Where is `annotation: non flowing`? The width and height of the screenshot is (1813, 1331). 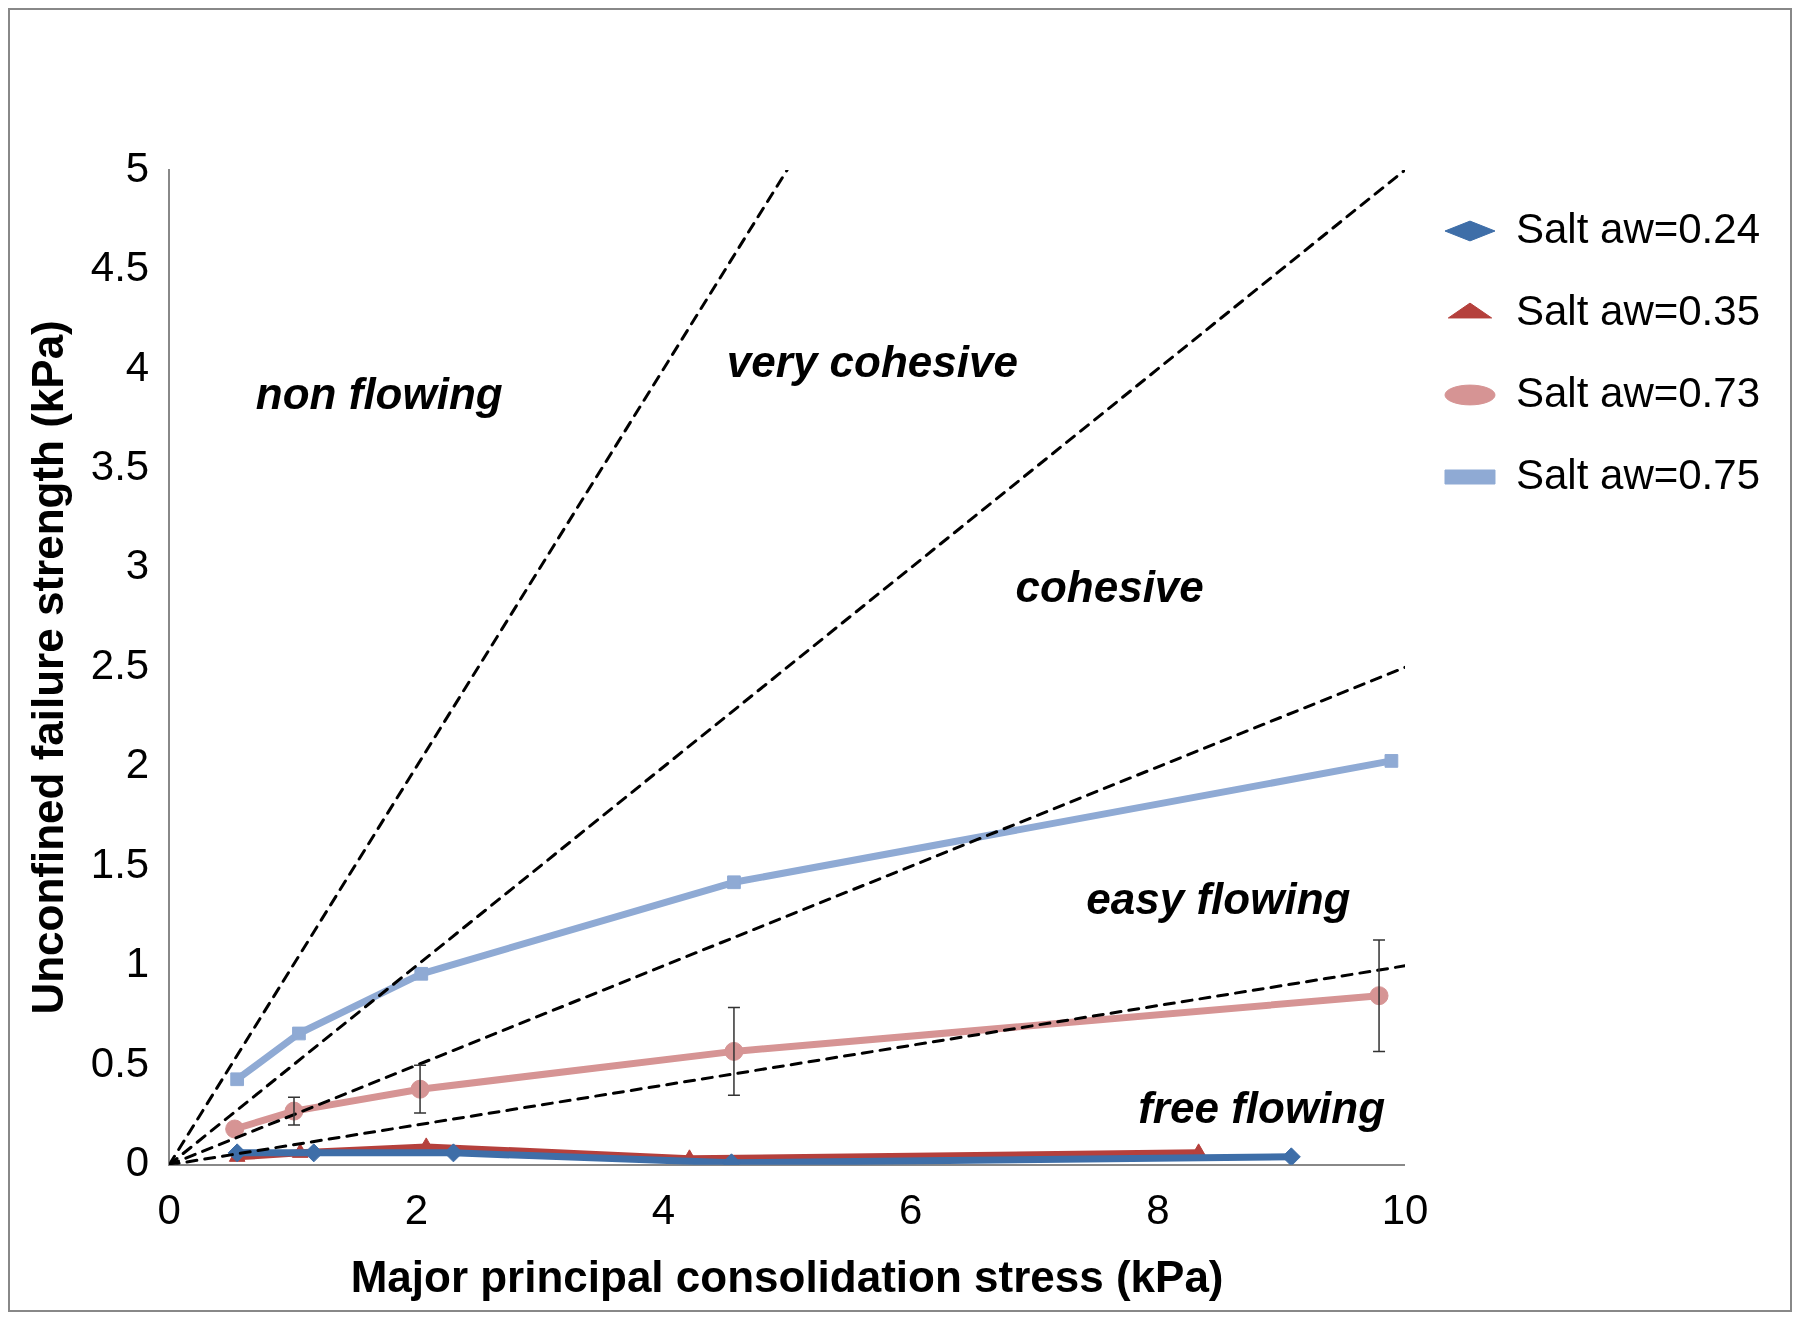
annotation: non flowing is located at coordinates (379, 393).